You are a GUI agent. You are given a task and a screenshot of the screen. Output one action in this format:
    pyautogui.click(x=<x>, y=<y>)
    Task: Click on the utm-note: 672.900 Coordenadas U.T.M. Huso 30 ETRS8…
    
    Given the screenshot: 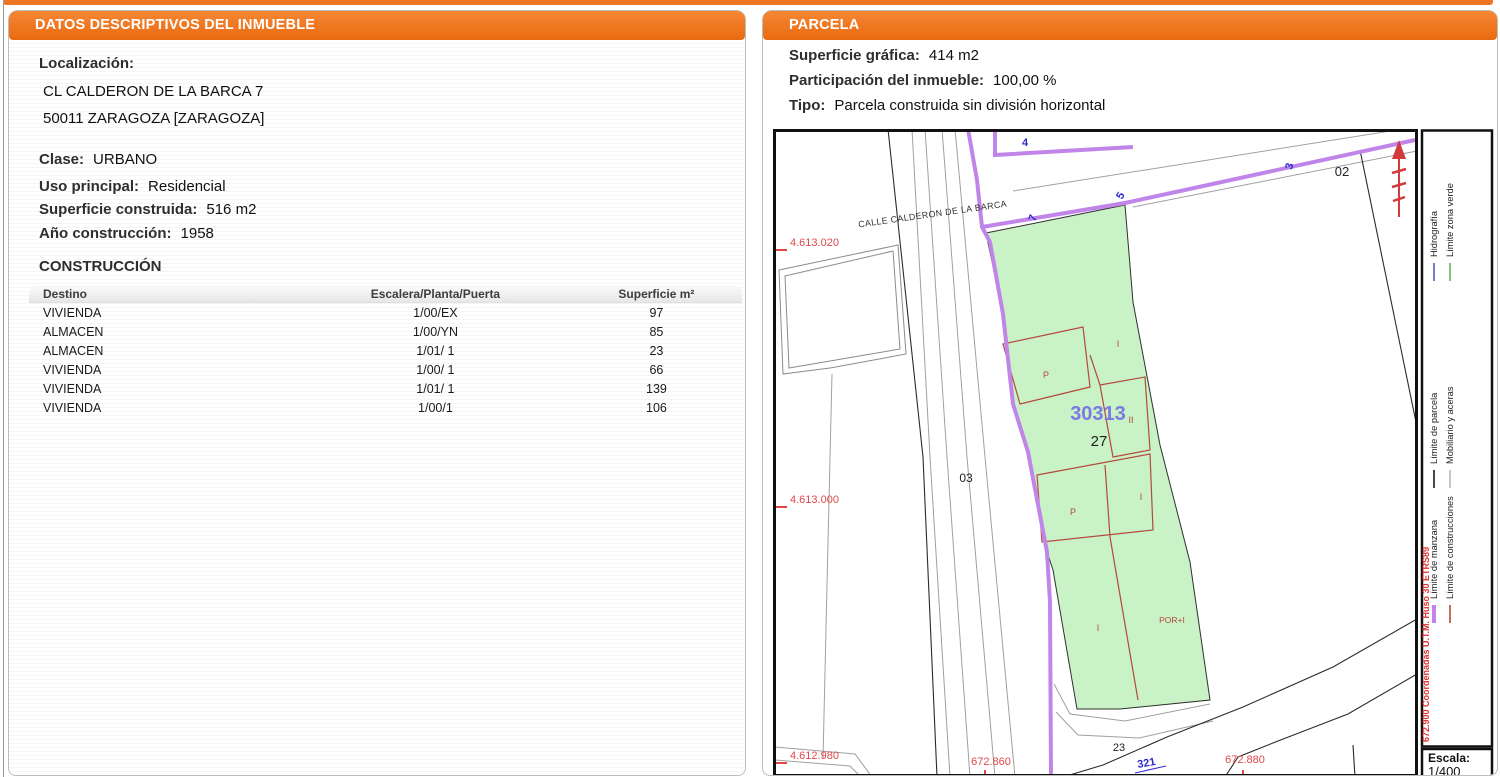 What is the action you would take?
    pyautogui.click(x=1426, y=644)
    